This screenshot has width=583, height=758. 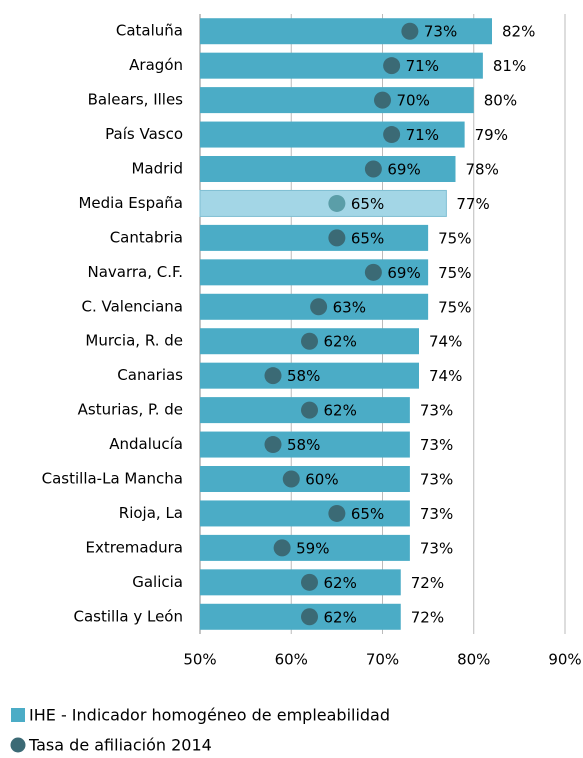 I want to click on y-tick-label: C. Valenciana, so click(x=132, y=306).